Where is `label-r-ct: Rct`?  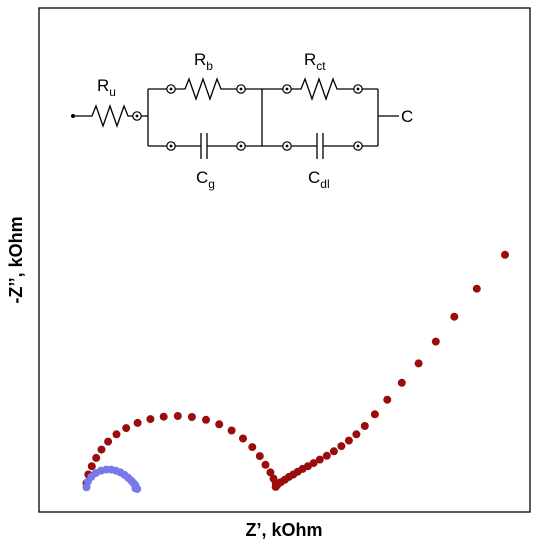
label-r-ct: Rct is located at coordinates (315, 61).